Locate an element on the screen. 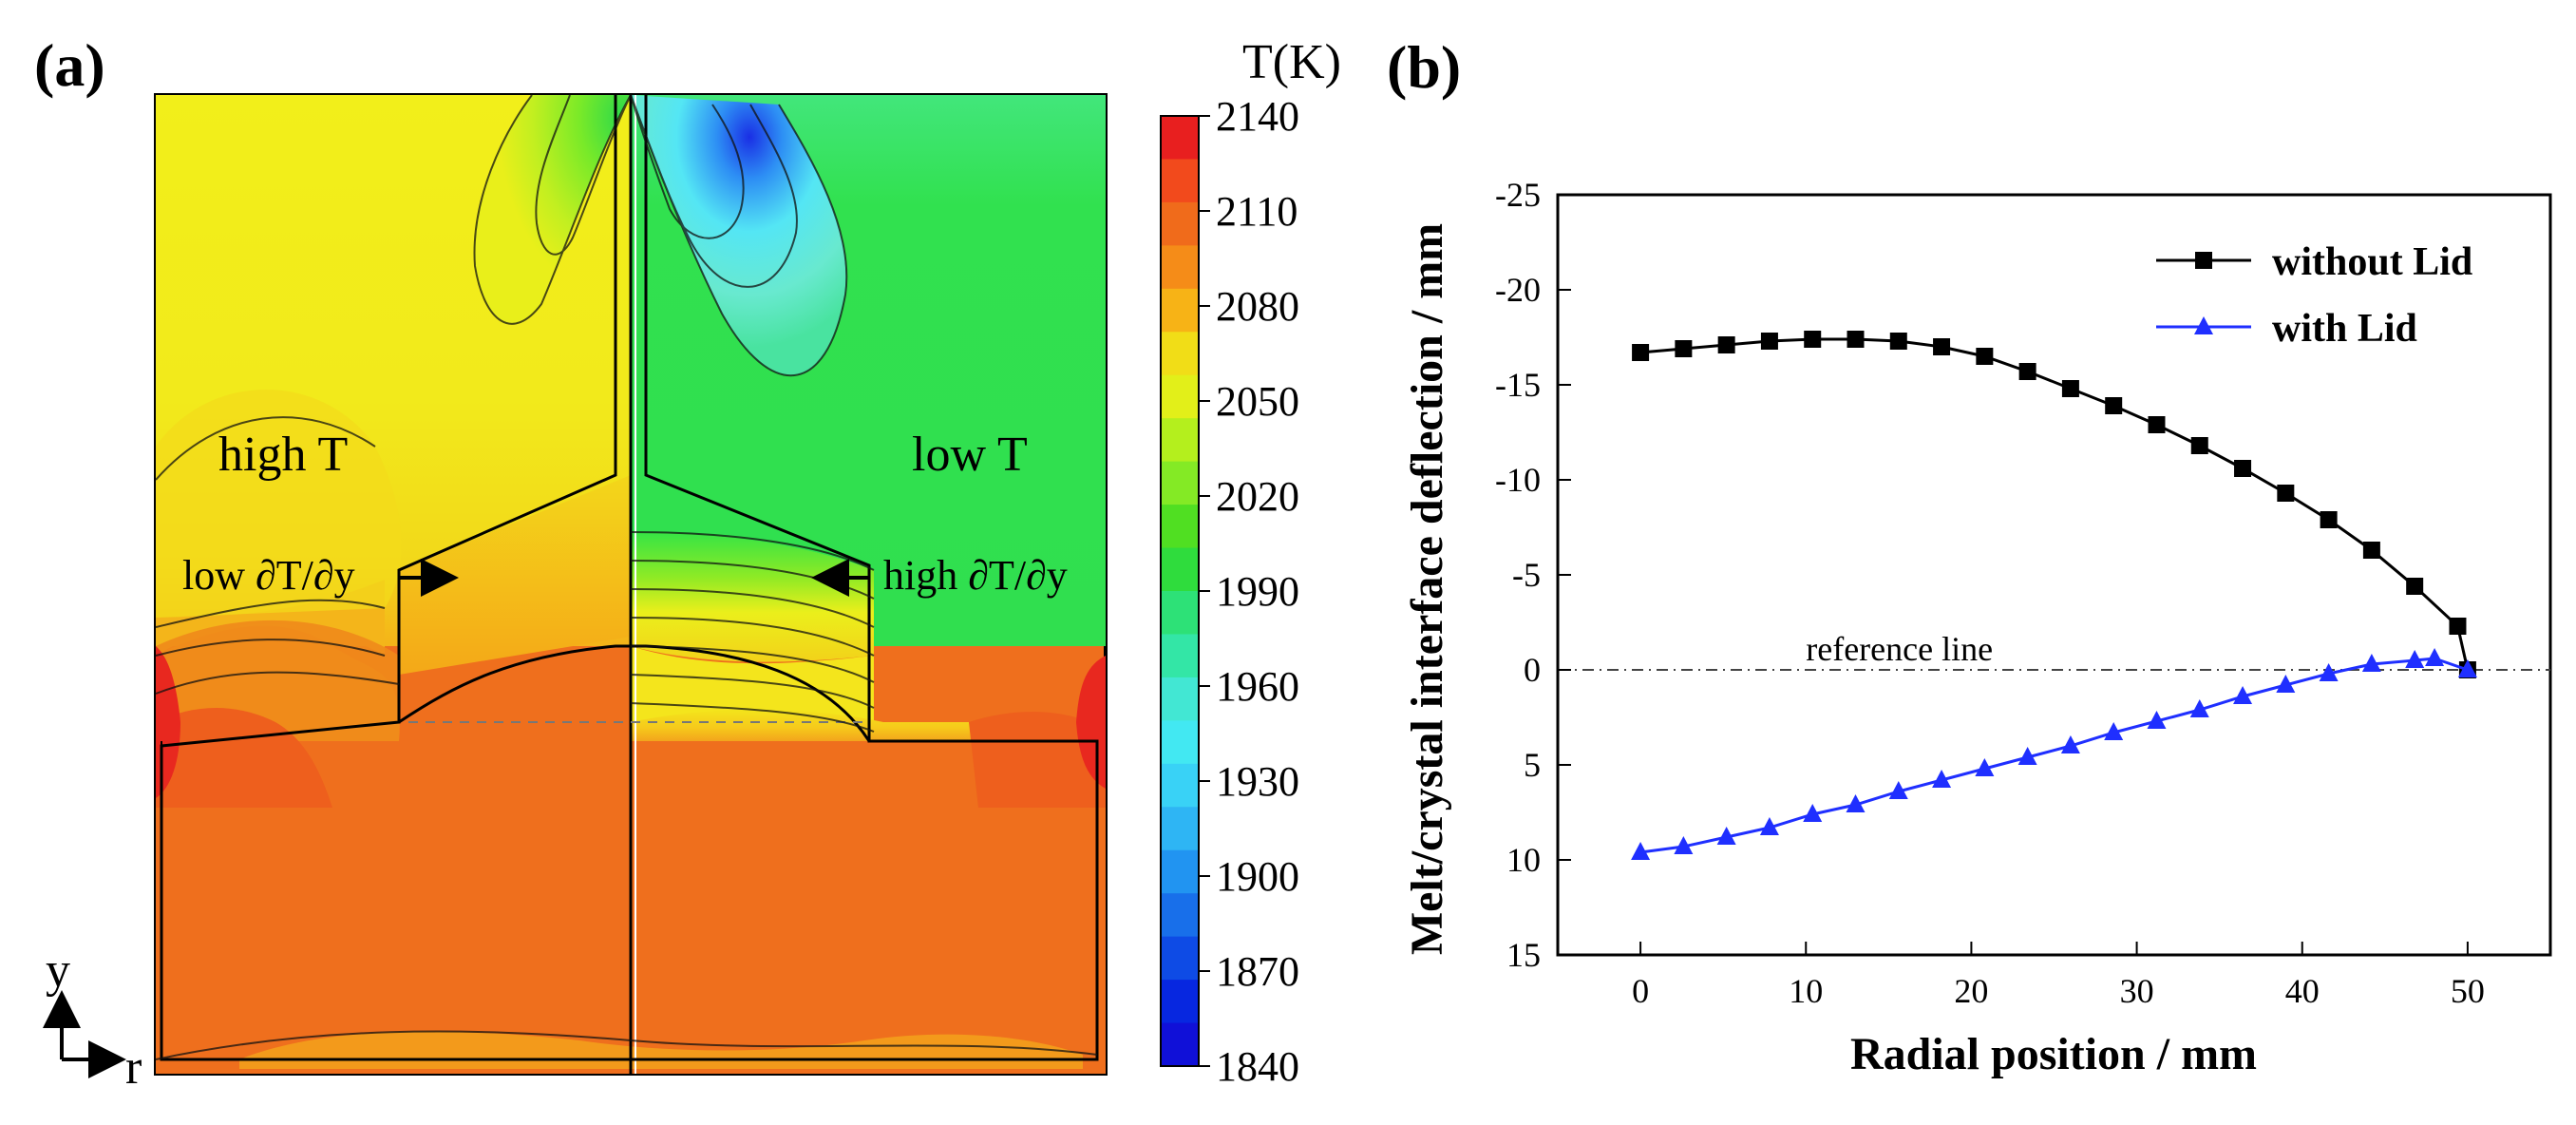  y-tick-label-7: 10 is located at coordinates (1523, 860).